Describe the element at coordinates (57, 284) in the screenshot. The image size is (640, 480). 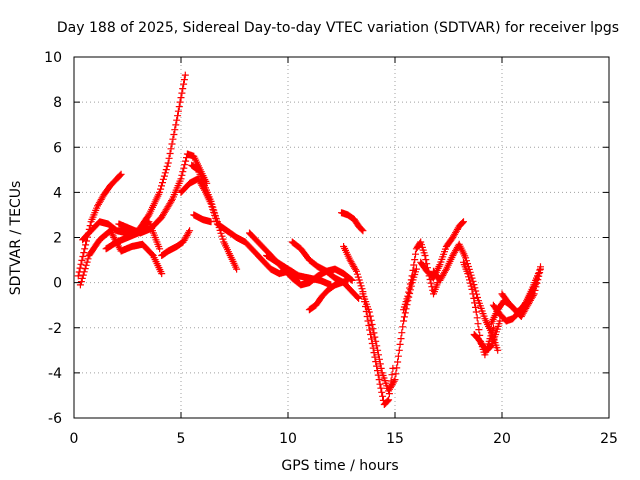
I see `y-tick-label: 0` at that location.